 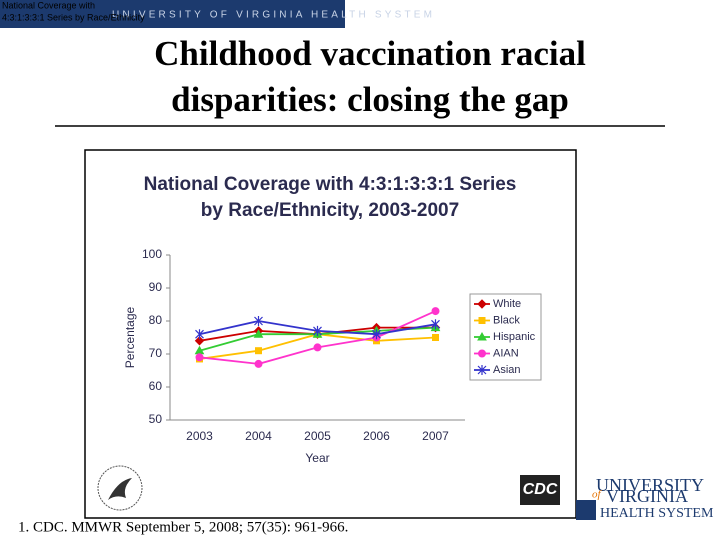 I want to click on uva-logo: UNIVERSITY of VIRGINIA HEALTH SYSTEM, so click(x=645, y=498).